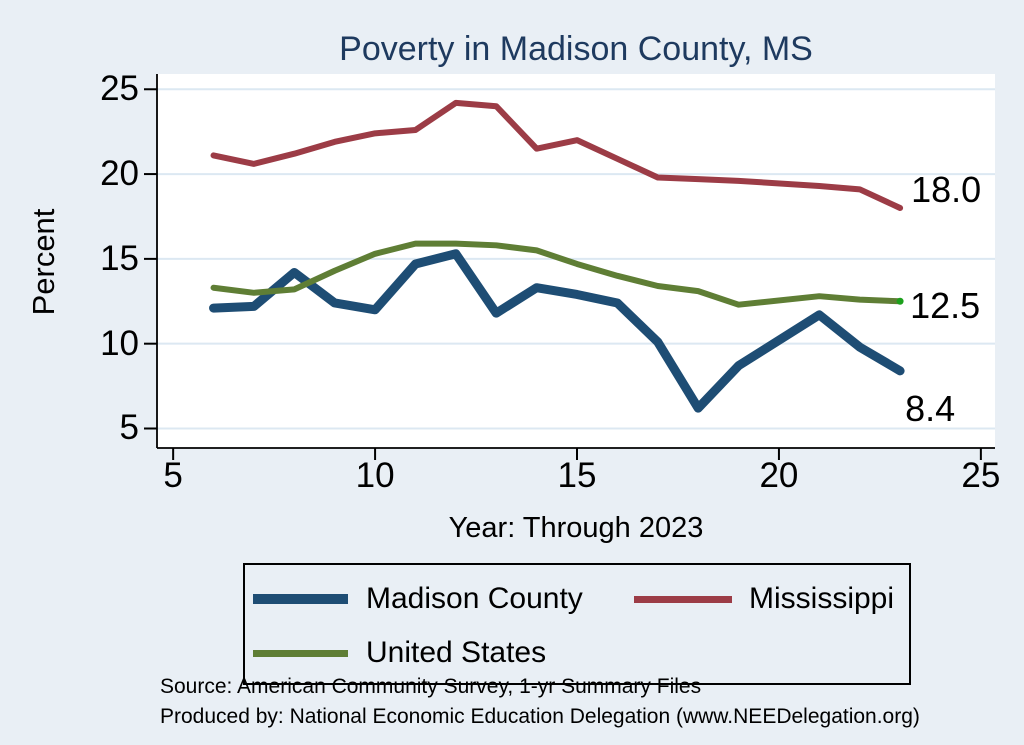 The height and width of the screenshot is (745, 1024). Describe the element at coordinates (300, 599) in the screenshot. I see `madison-county-line-swatch` at that location.